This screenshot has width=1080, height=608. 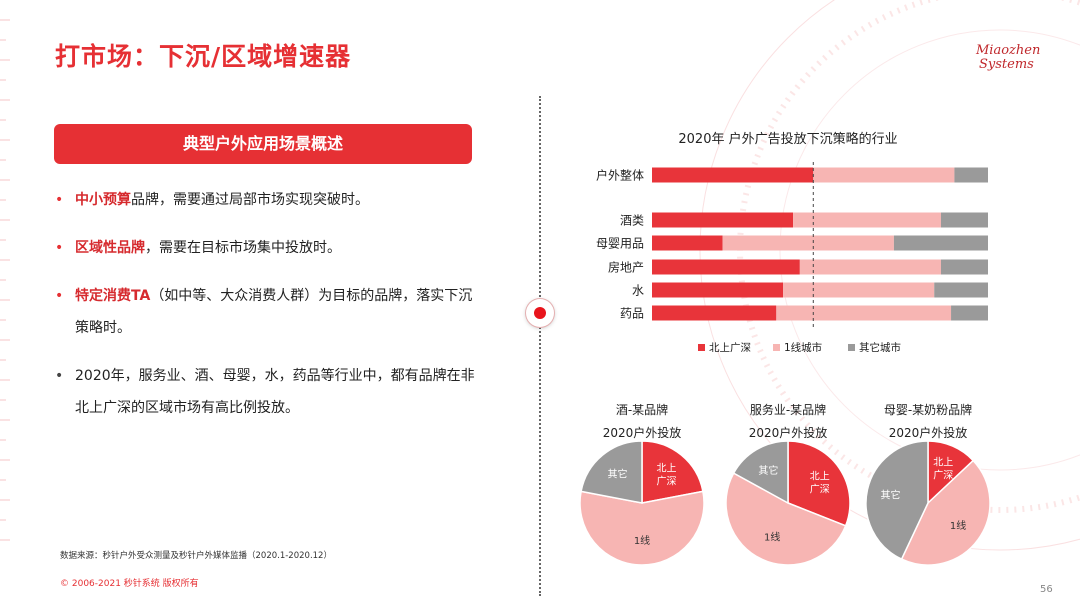 What do you see at coordinates (243, 248) in the screenshot?
I see `bullet-text: ，需要在目标市场集中投放时。` at bounding box center [243, 248].